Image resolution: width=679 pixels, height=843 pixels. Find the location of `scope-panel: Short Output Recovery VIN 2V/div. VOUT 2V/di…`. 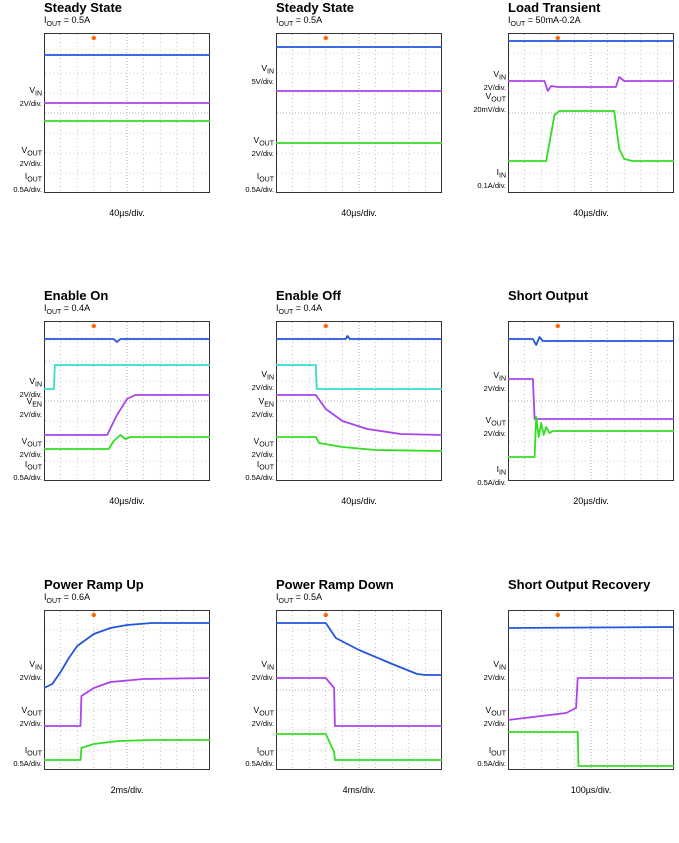

scope-panel: Short Output Recovery VIN 2V/div. VOUT 2V/di… is located at coordinates (571, 710).